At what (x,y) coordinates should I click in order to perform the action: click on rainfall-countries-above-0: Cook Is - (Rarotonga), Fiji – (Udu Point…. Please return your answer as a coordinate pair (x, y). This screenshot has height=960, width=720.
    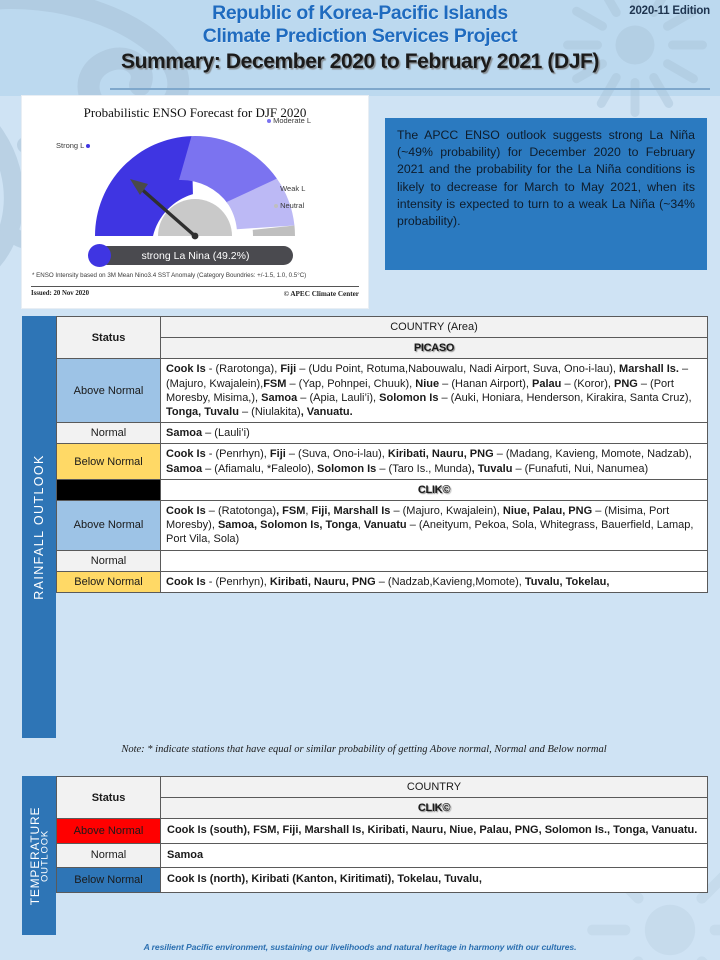
    Looking at the image, I should click on (434, 391).